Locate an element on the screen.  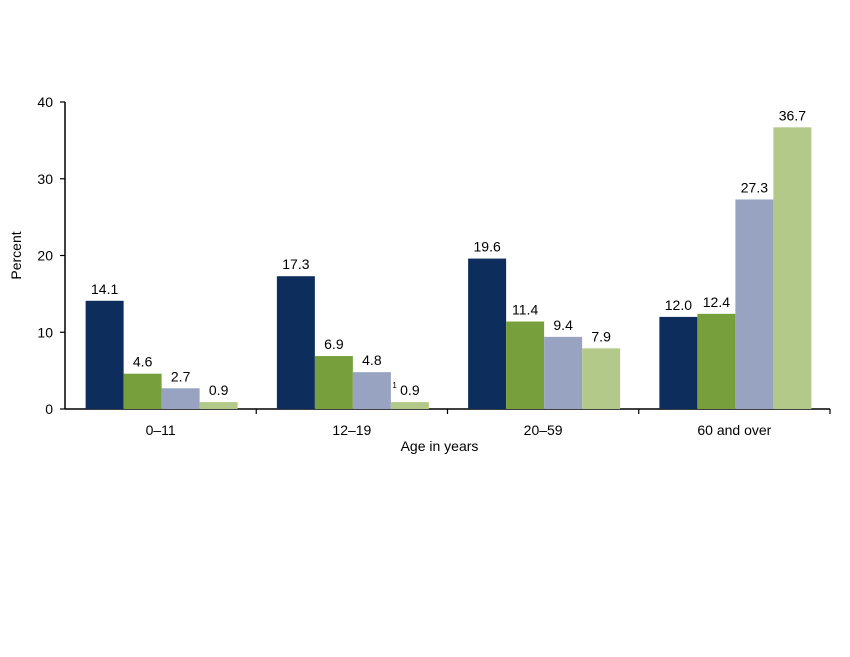
data-label: 11.4 is located at coordinates (525, 310).